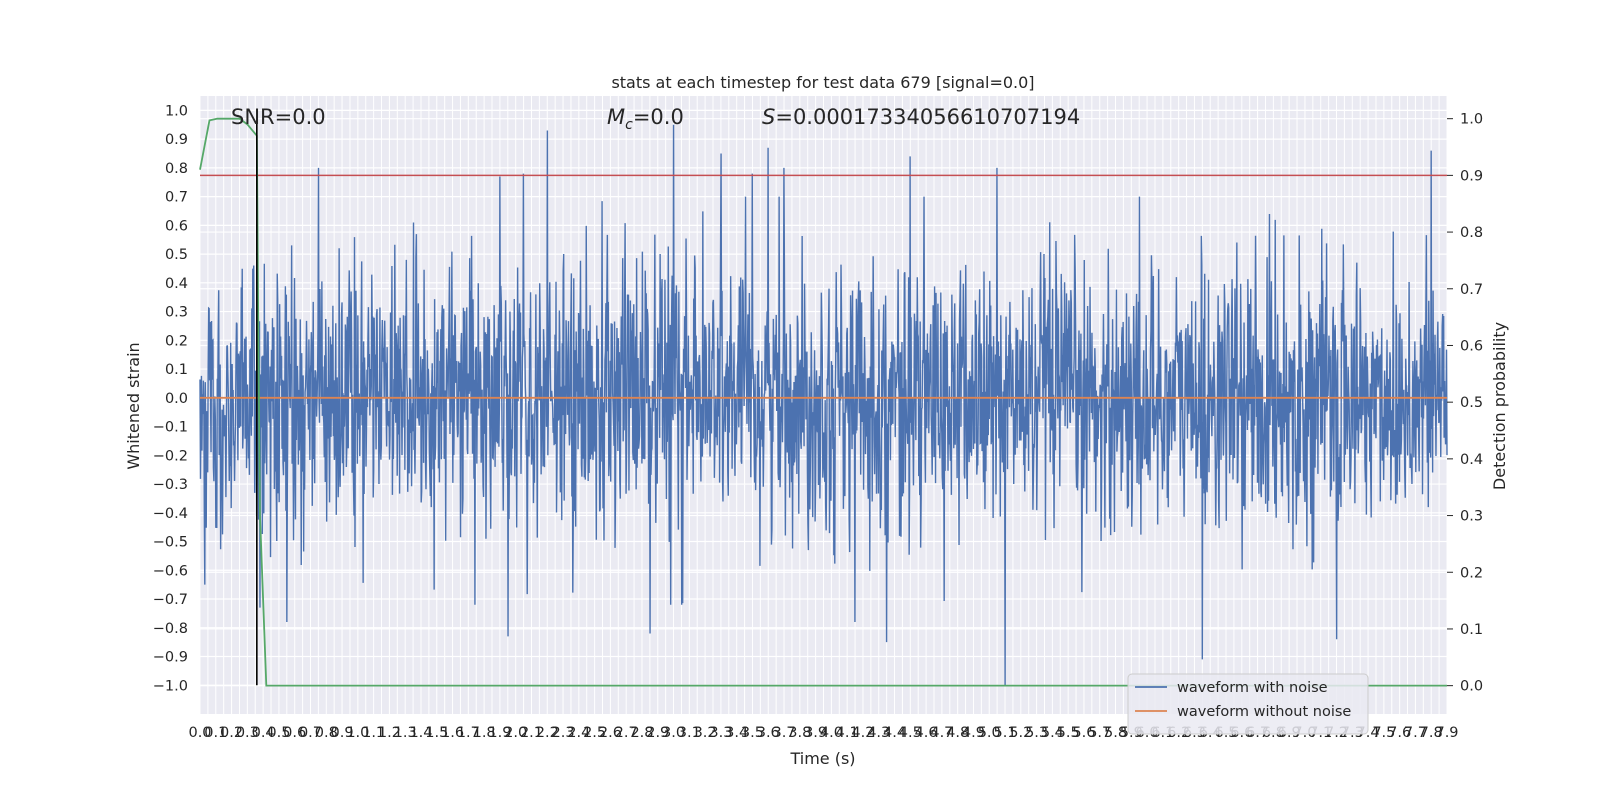 The image size is (1600, 800). I want to click on y-tick-label-left: −0.1, so click(170, 428).